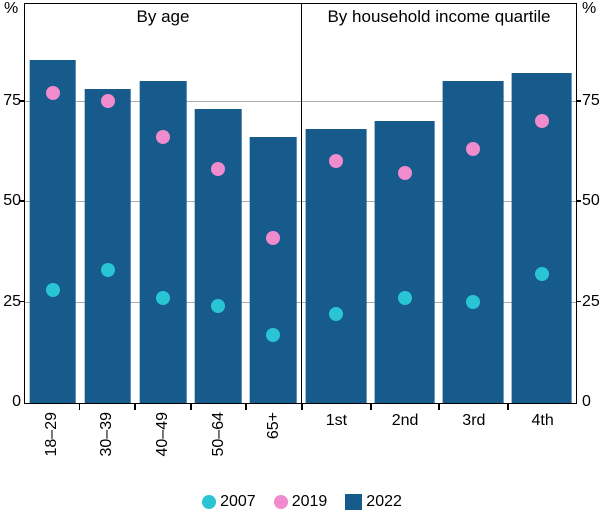 The image size is (604, 516). I want to click on x-label-cell-50–64: 50–64, so click(219, 434).